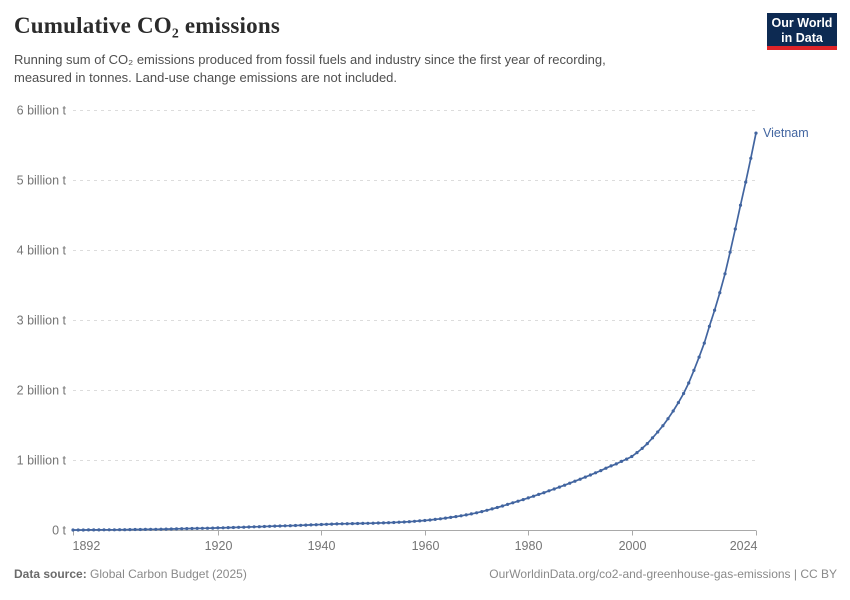  I want to click on data-point-2023, so click(751, 158).